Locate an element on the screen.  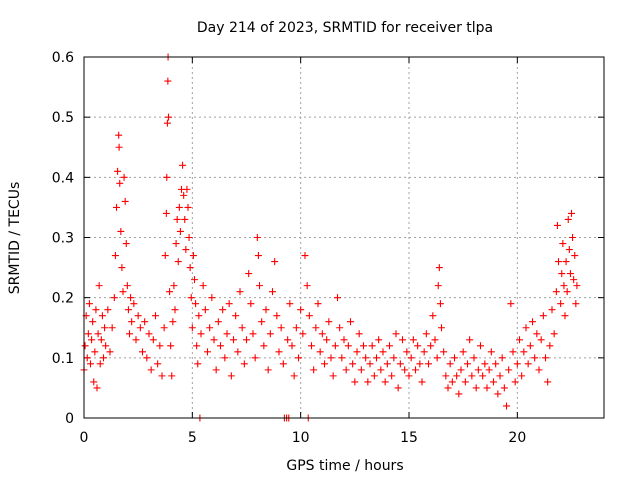
x-tick-label: 0 is located at coordinates (84, 438).